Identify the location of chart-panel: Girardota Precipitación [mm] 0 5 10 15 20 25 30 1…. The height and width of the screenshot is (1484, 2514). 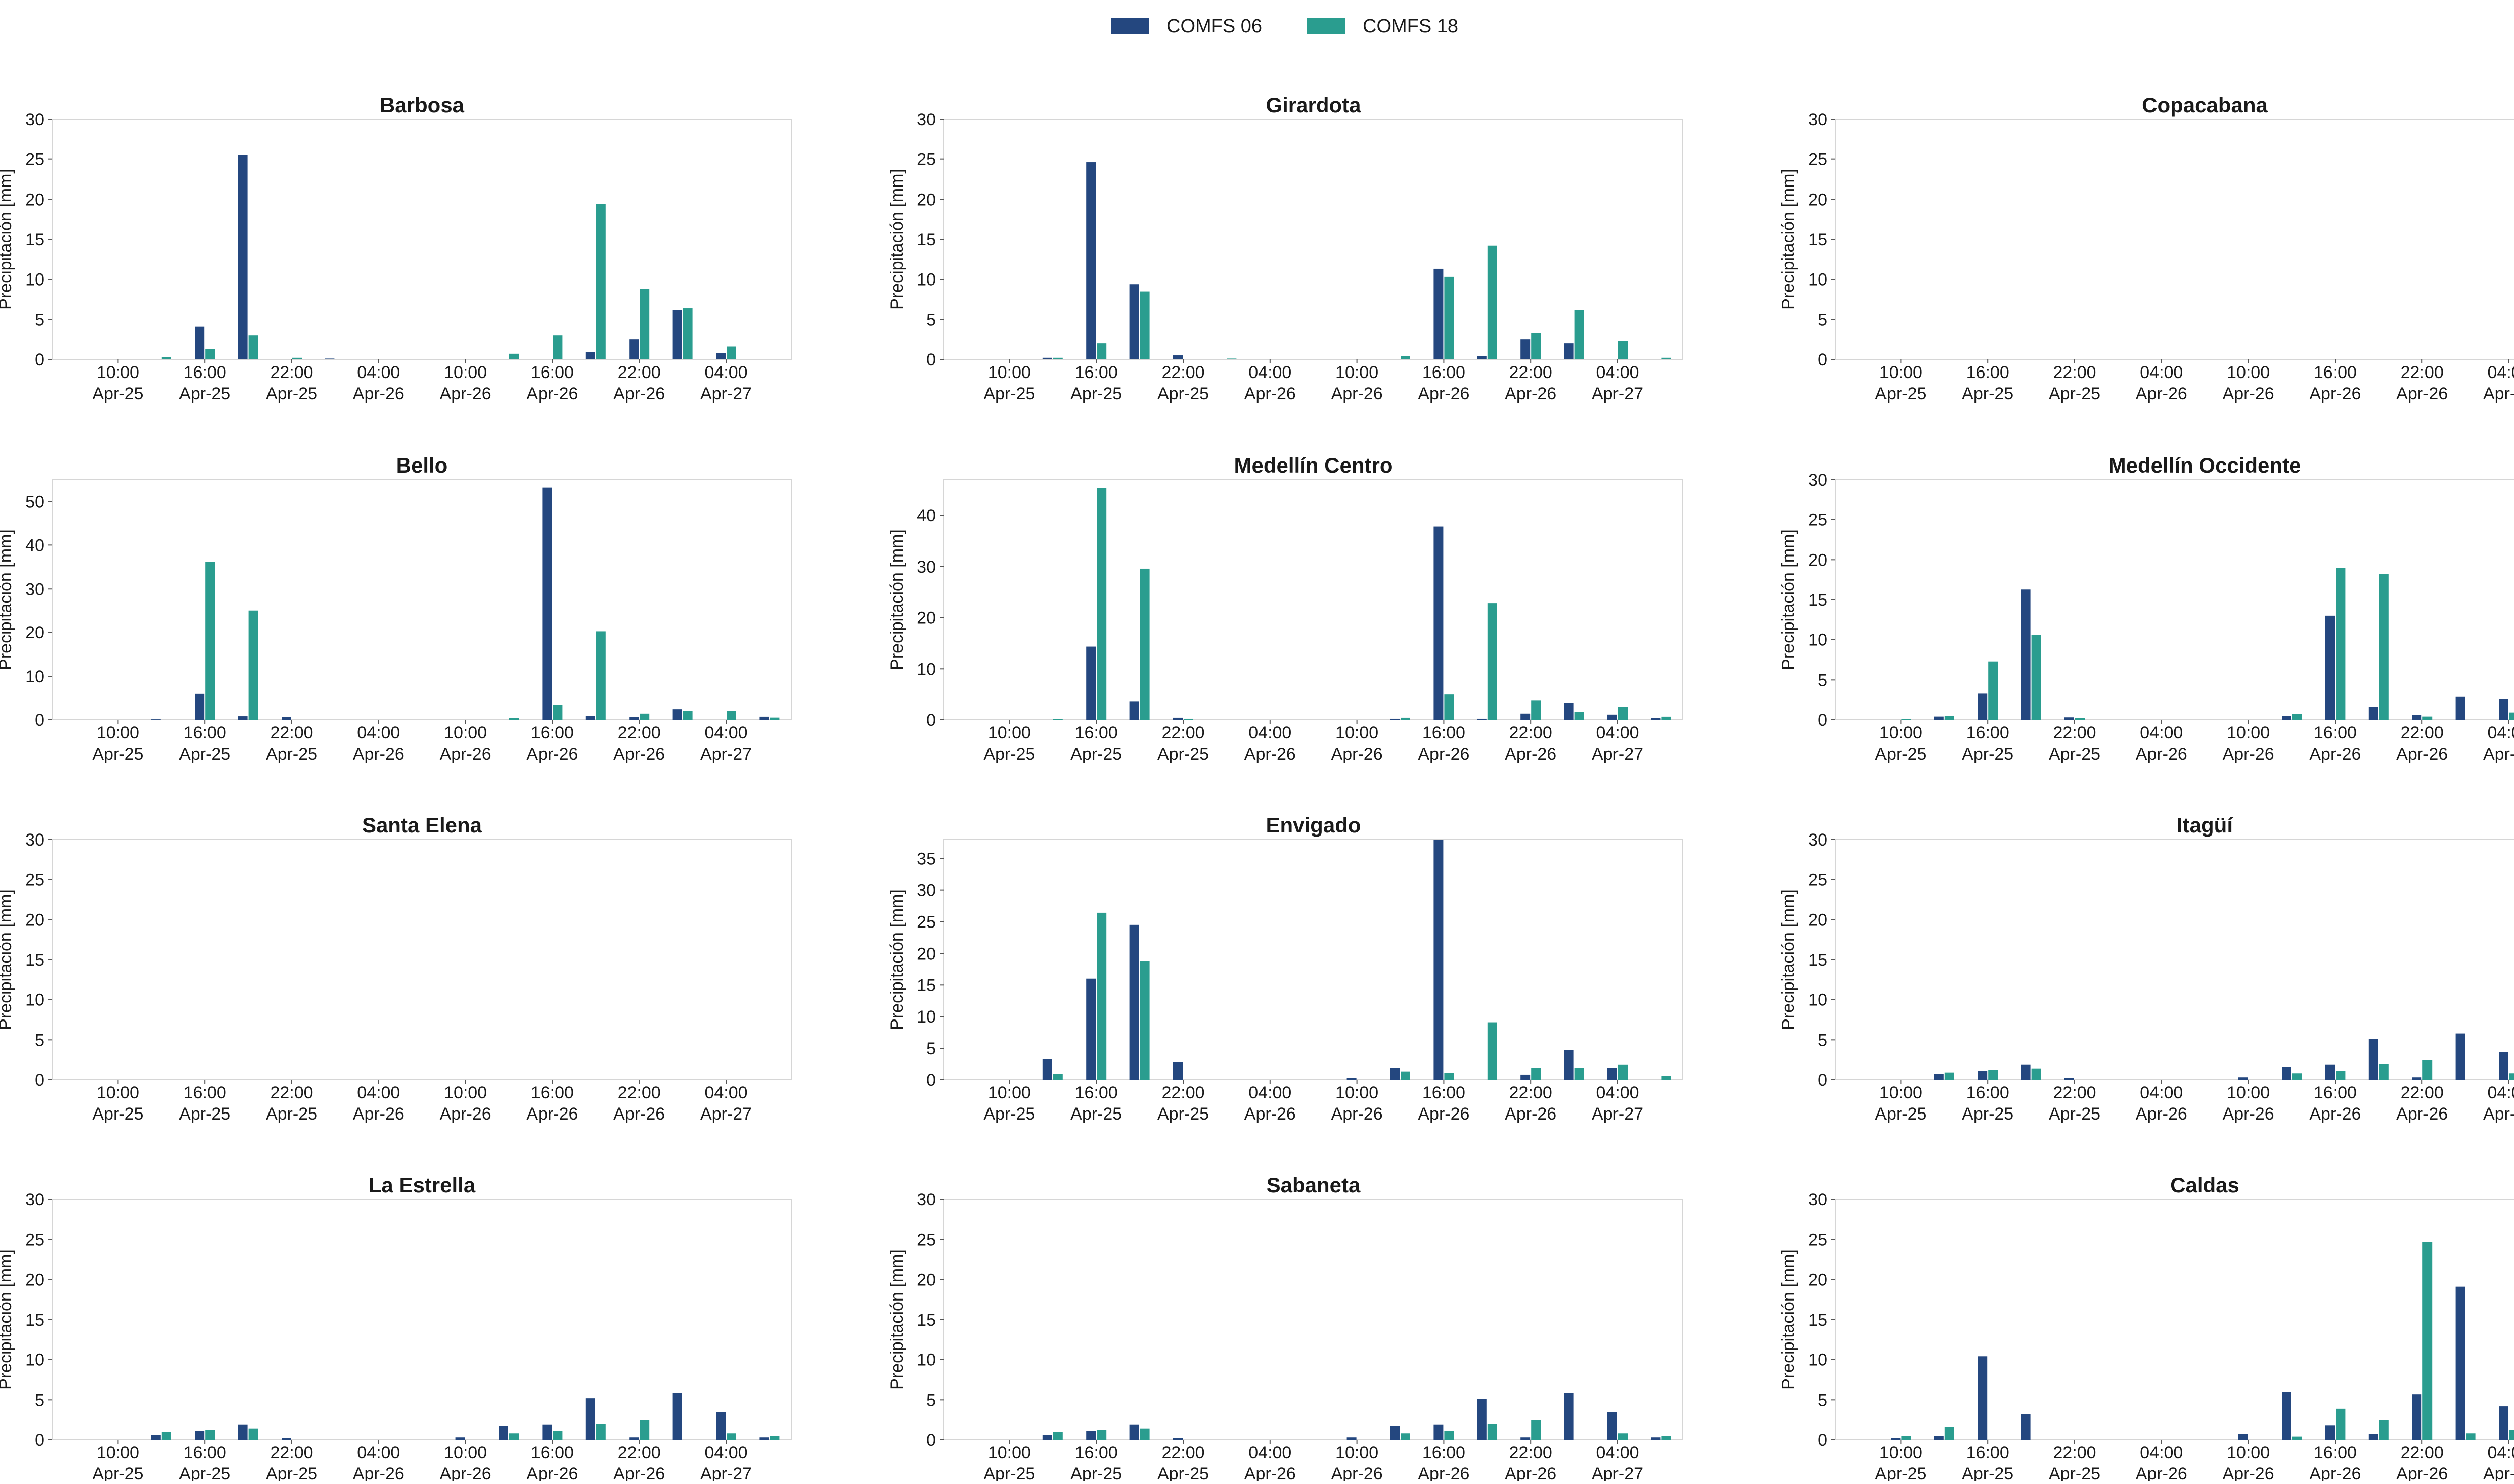
(1285, 248).